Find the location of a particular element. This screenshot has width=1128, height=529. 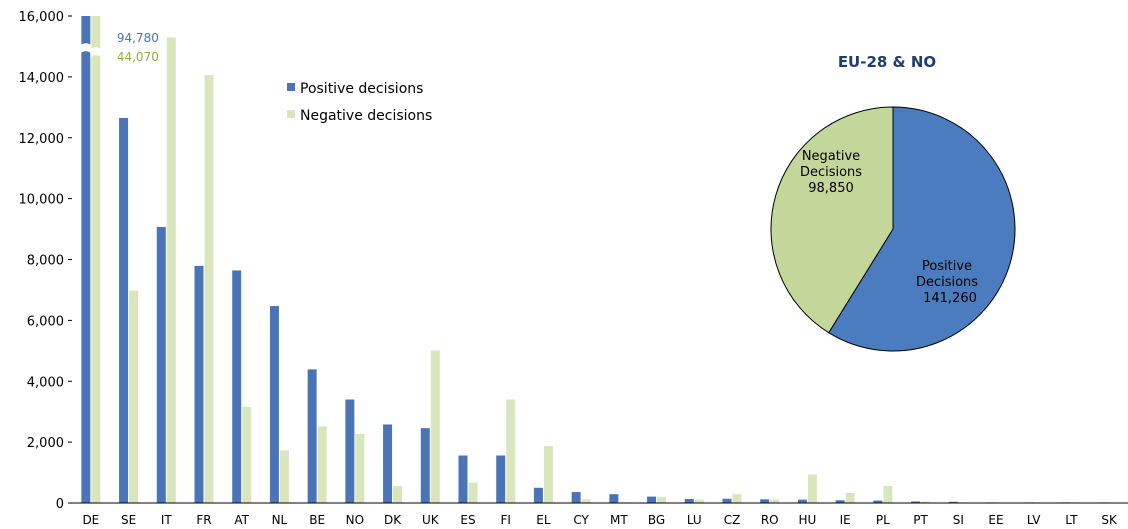

pie-label-positive-line1: Positive is located at coordinates (947, 266).